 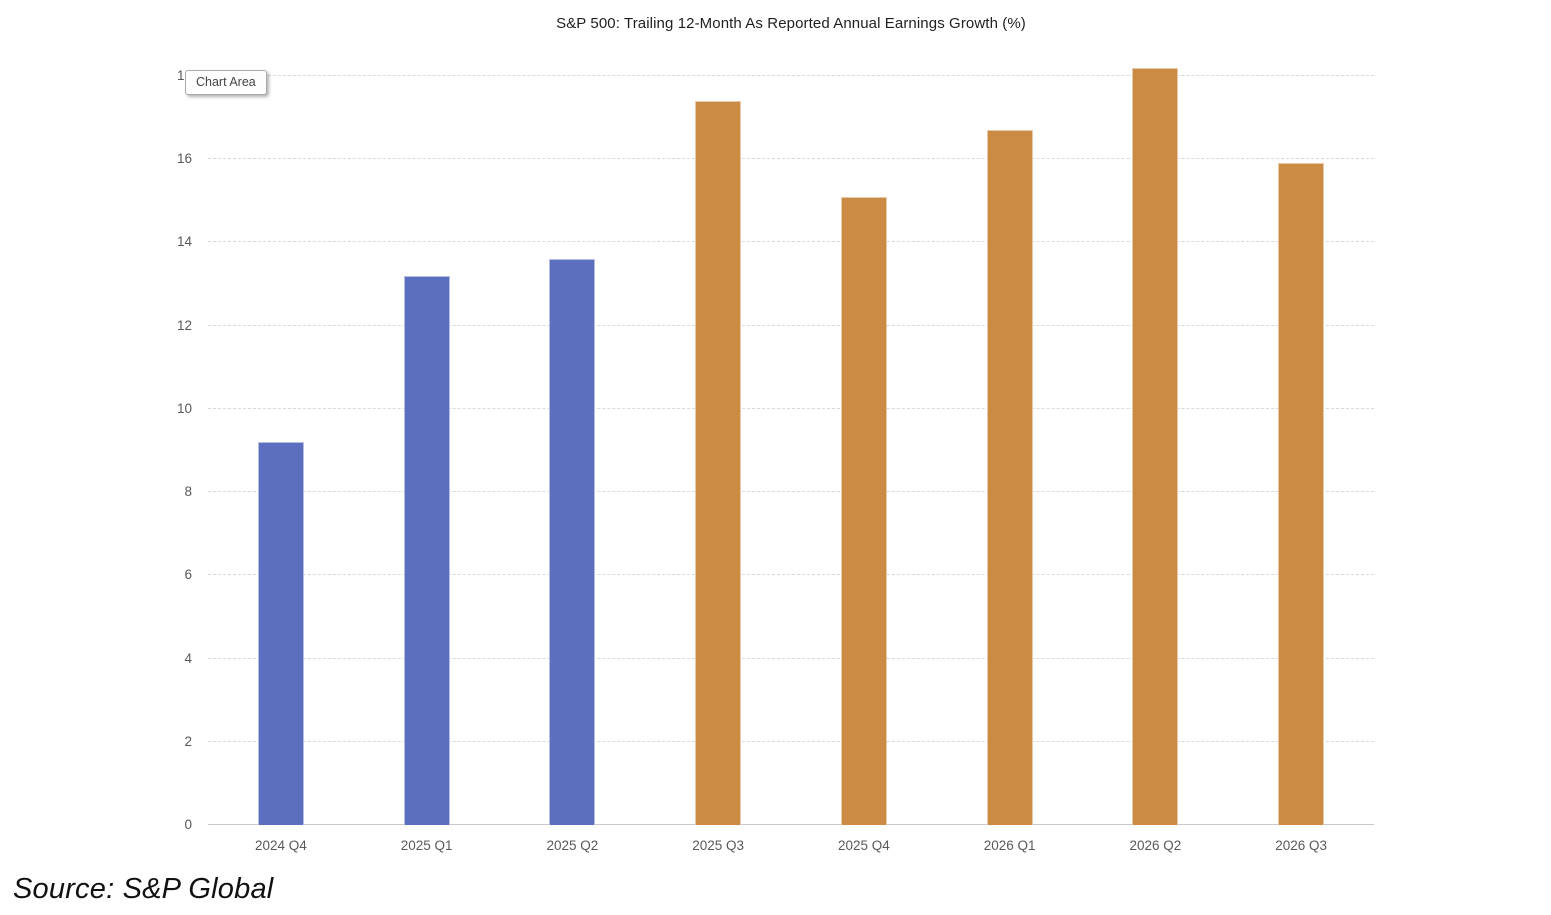 What do you see at coordinates (143, 889) in the screenshot?
I see `source-caption: Source: S&P Global` at bounding box center [143, 889].